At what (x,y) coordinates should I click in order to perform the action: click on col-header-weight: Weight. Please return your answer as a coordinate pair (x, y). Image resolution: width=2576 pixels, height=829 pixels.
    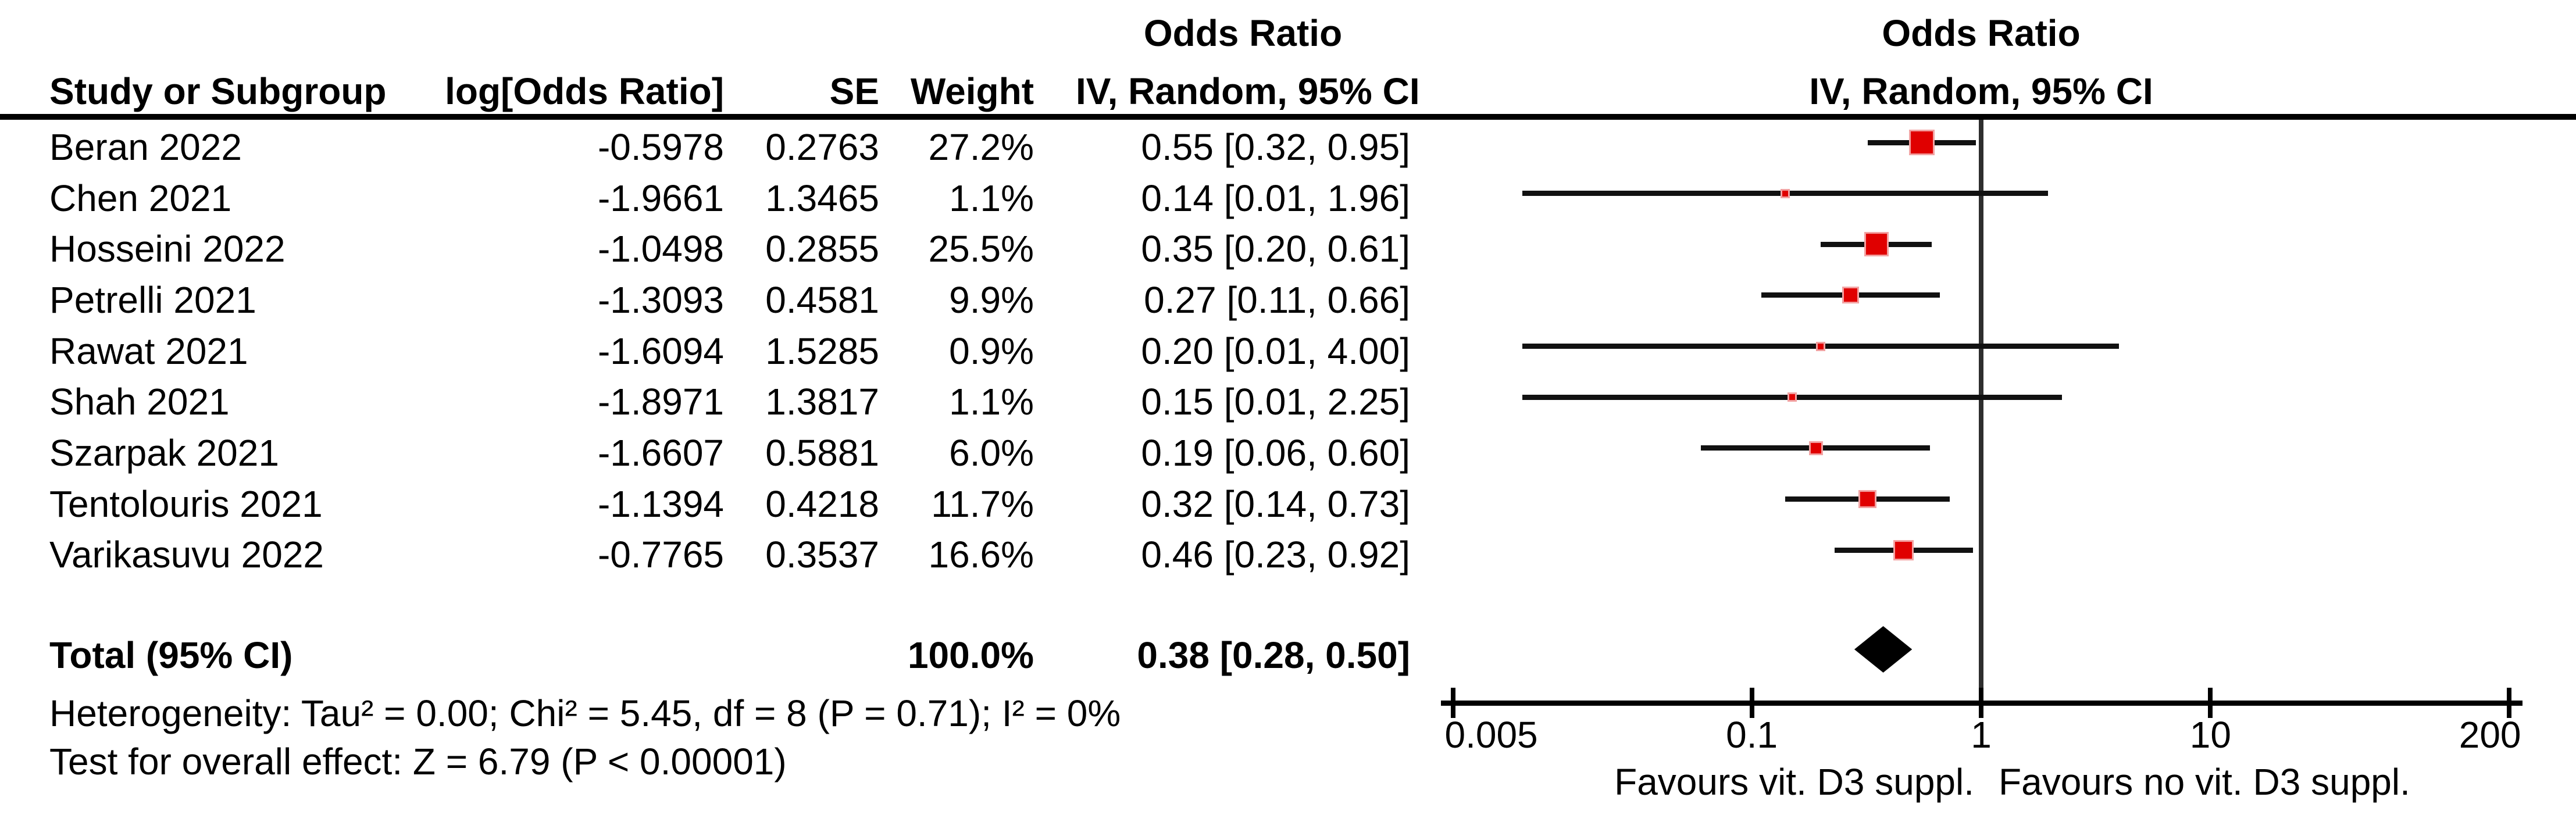
    Looking at the image, I should click on (972, 91).